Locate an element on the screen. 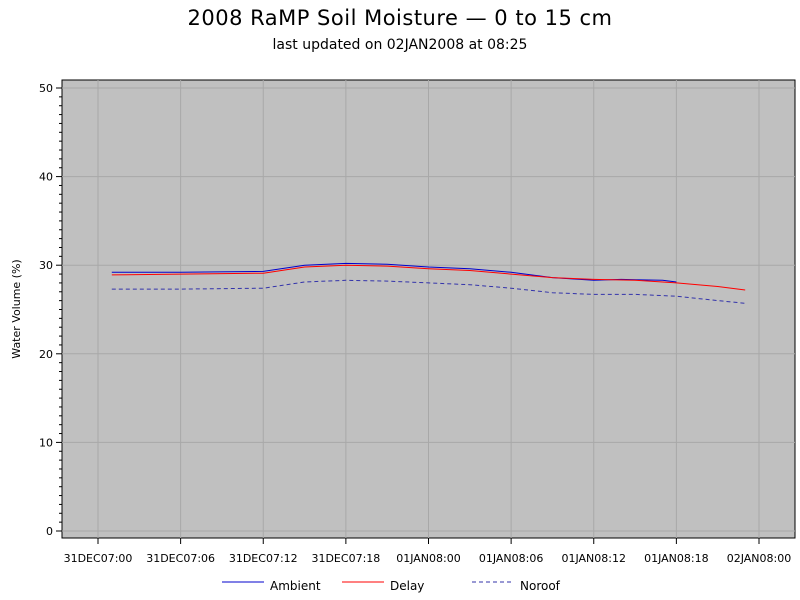 The height and width of the screenshot is (600, 800). x-tick-label: 31DEC07:00 is located at coordinates (98, 558).